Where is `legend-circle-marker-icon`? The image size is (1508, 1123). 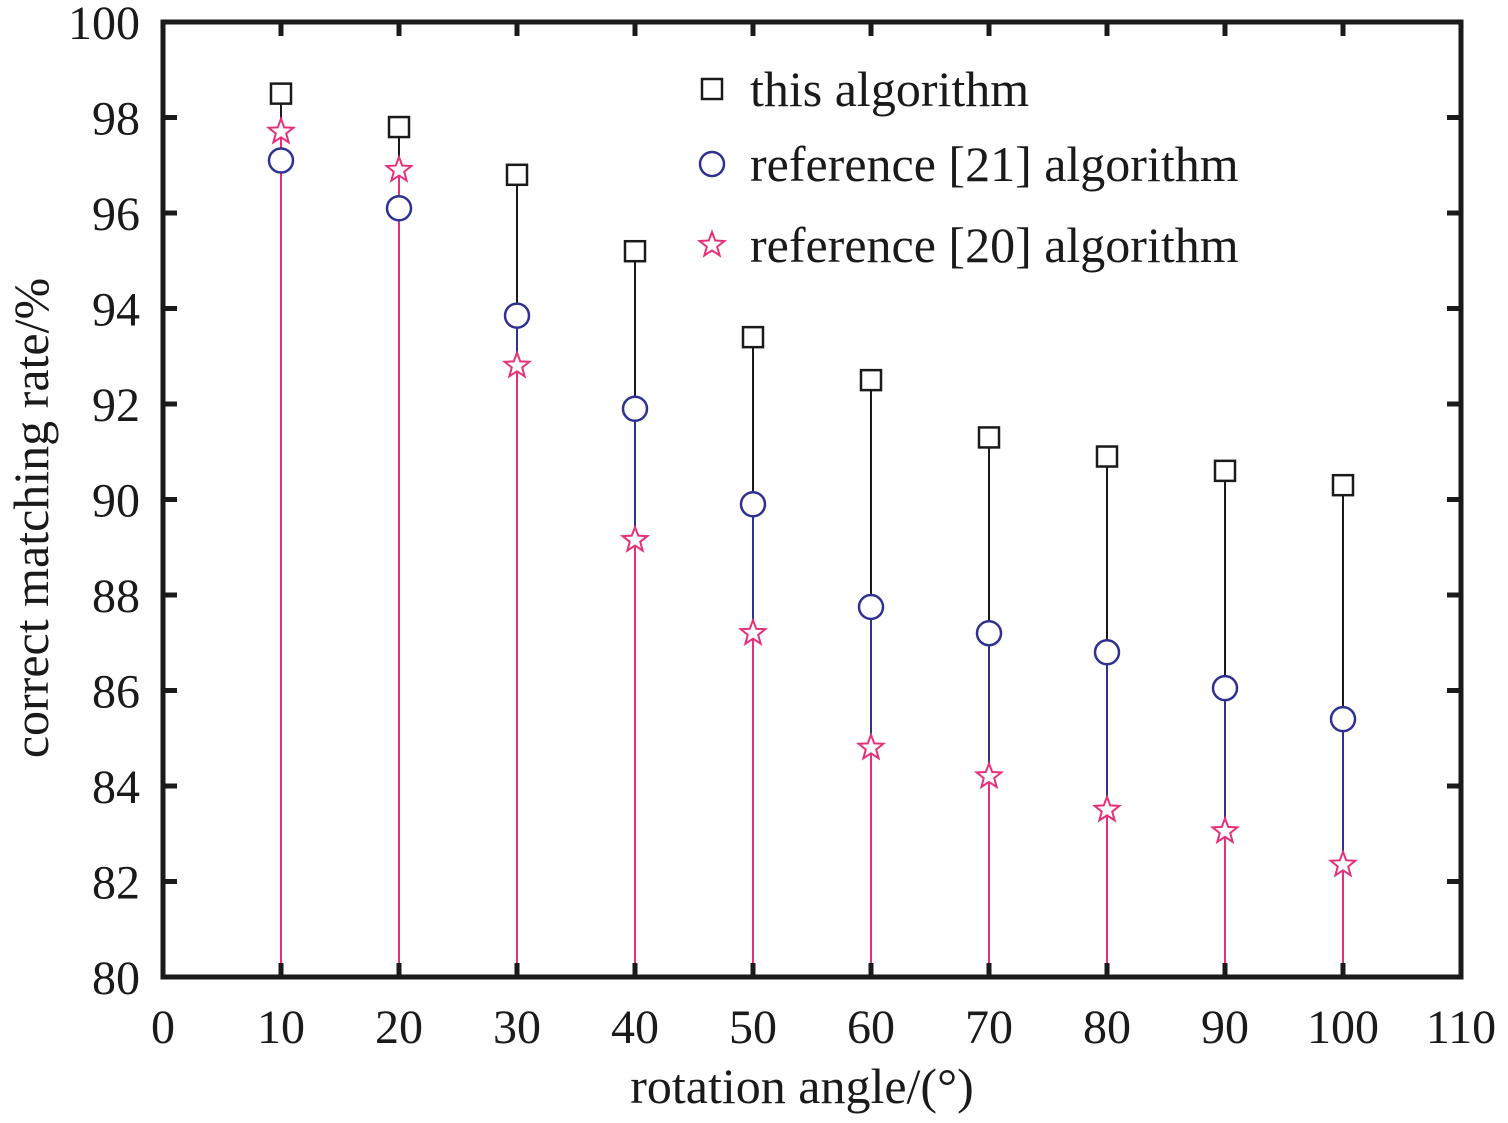
legend-circle-marker-icon is located at coordinates (712, 164).